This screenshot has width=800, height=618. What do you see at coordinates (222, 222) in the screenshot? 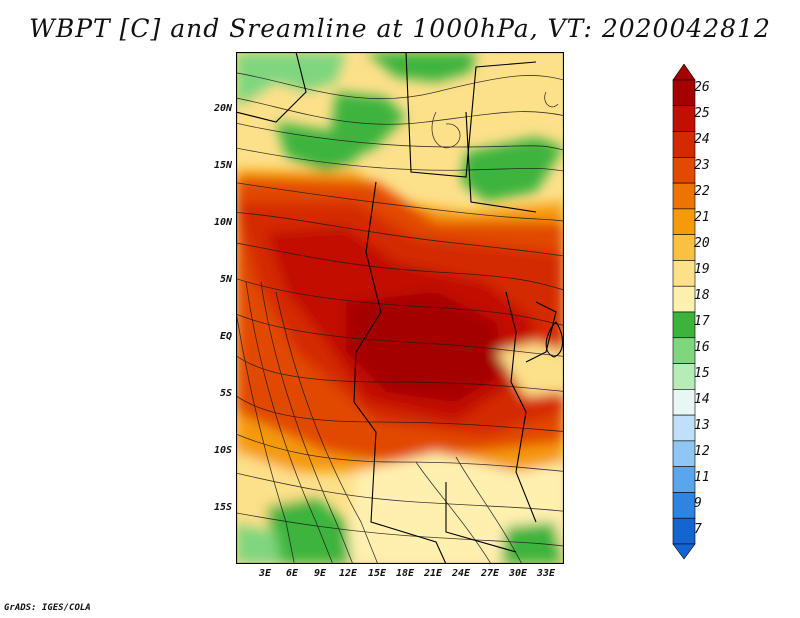
I see `lat-label: 10N` at bounding box center [222, 222].